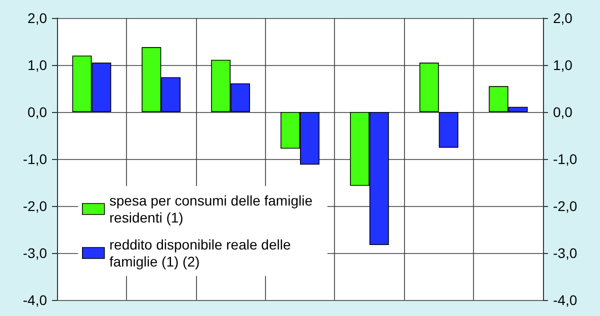 The height and width of the screenshot is (316, 600). I want to click on y2-tick-label: 0,0, so click(563, 112).